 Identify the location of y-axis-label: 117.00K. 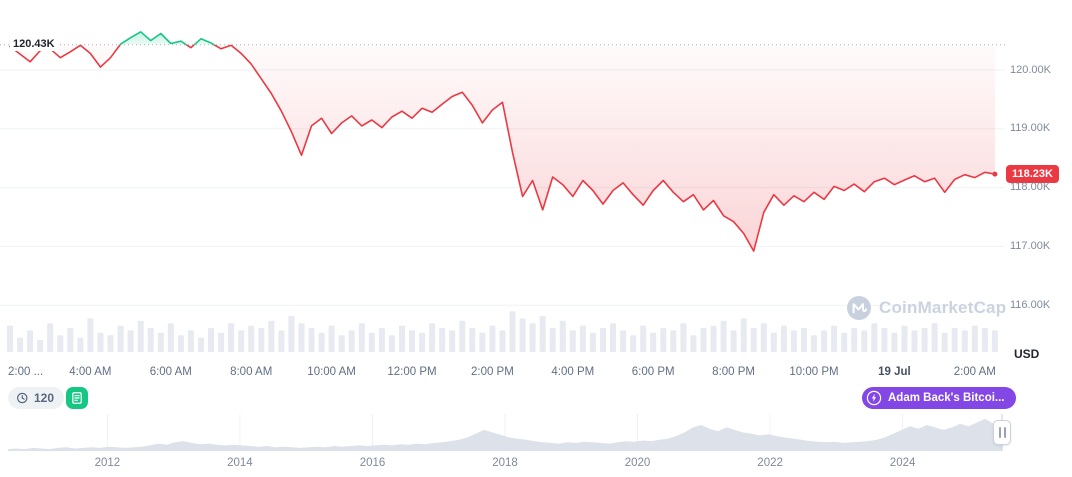
(1030, 245).